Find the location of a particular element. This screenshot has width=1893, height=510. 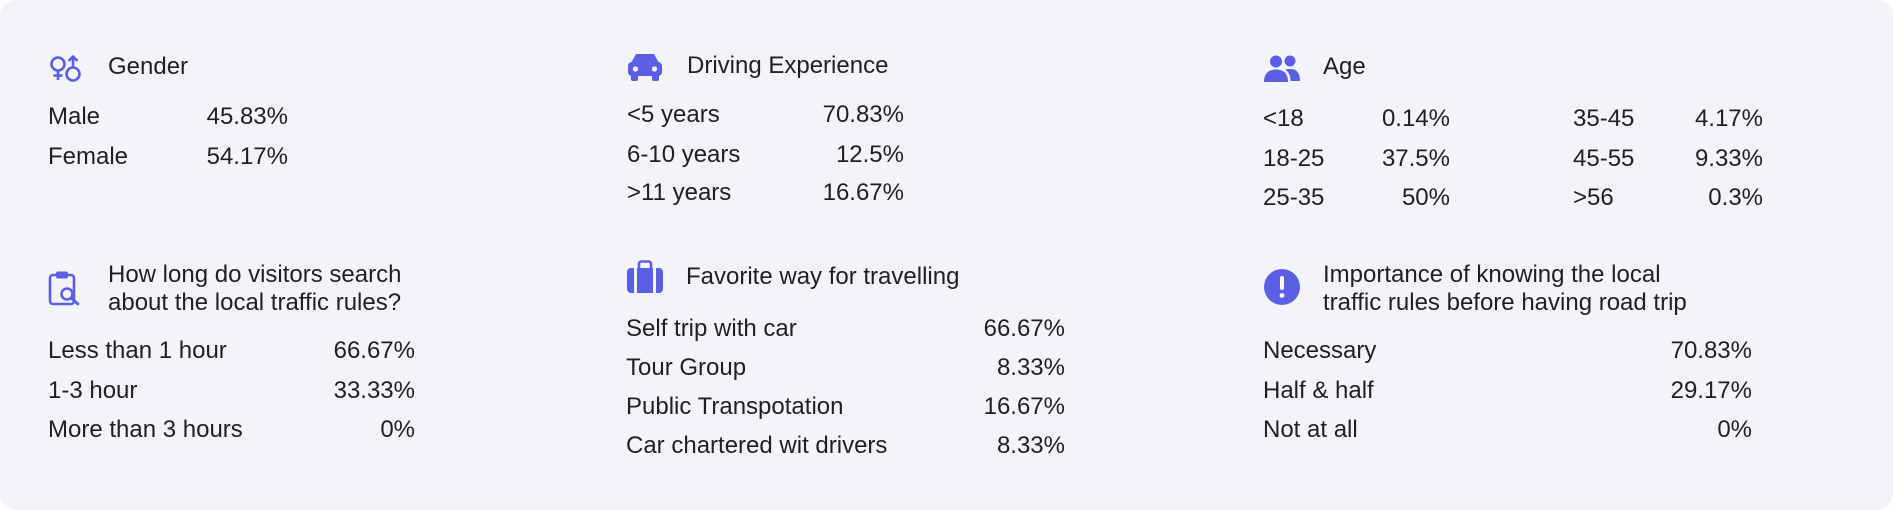

row-value: 0.14% is located at coordinates (1415, 118).